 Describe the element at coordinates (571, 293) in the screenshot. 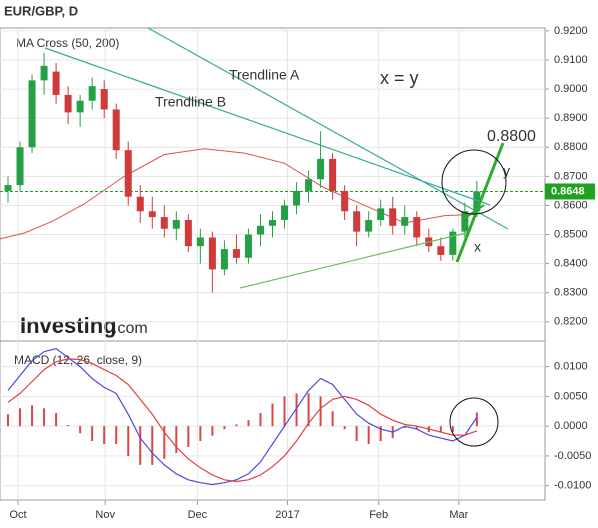

I see `y-tick-label: 0.8300` at that location.